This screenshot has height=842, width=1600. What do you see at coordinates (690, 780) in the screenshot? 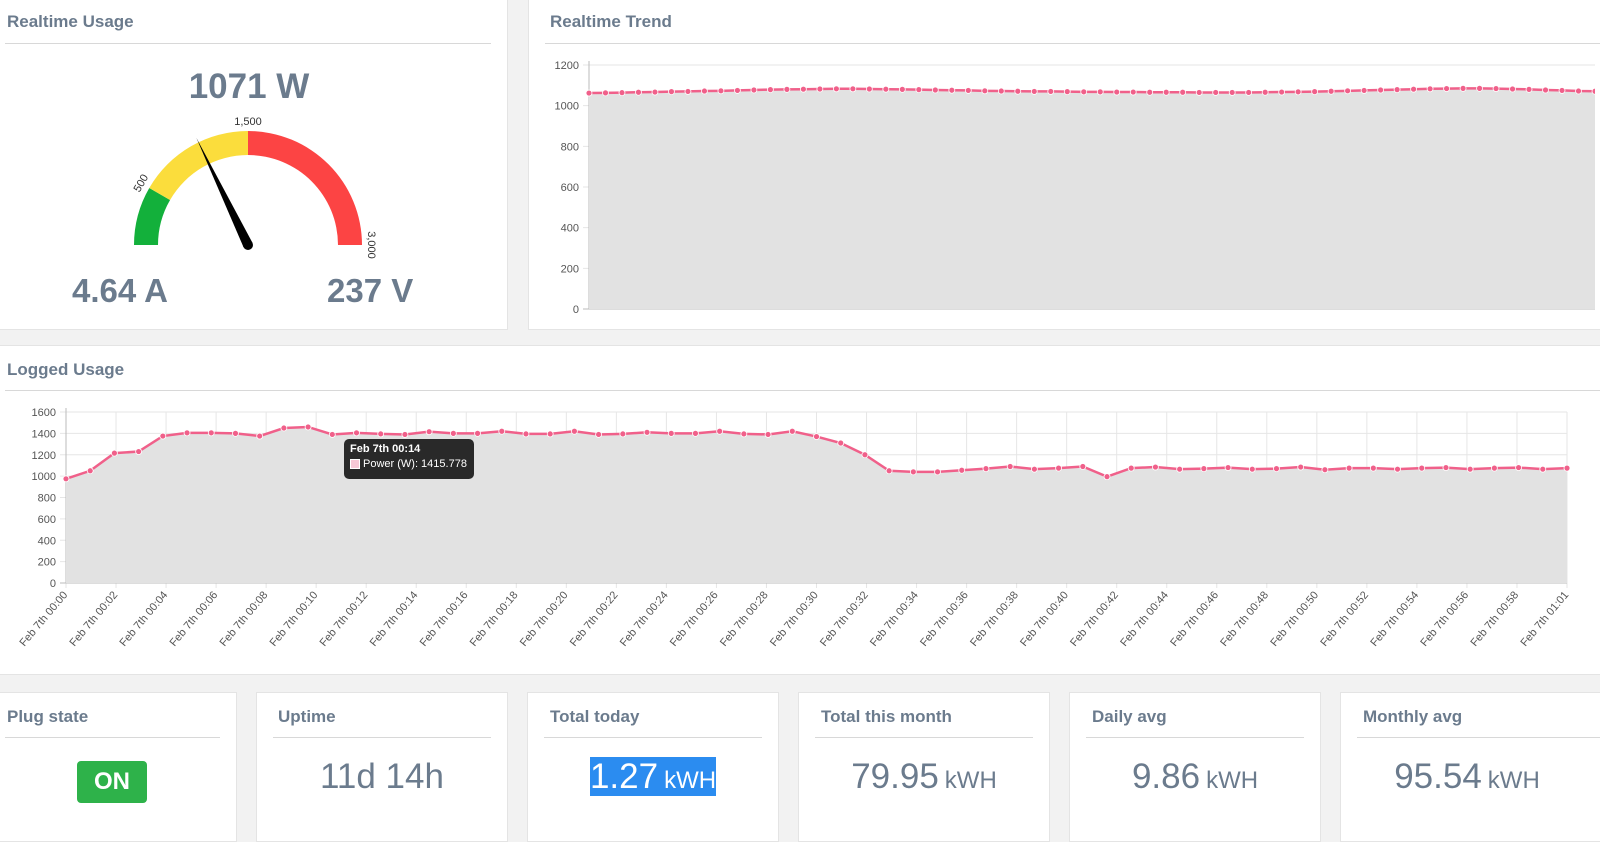
I see `total-today-unit: kWH` at bounding box center [690, 780].